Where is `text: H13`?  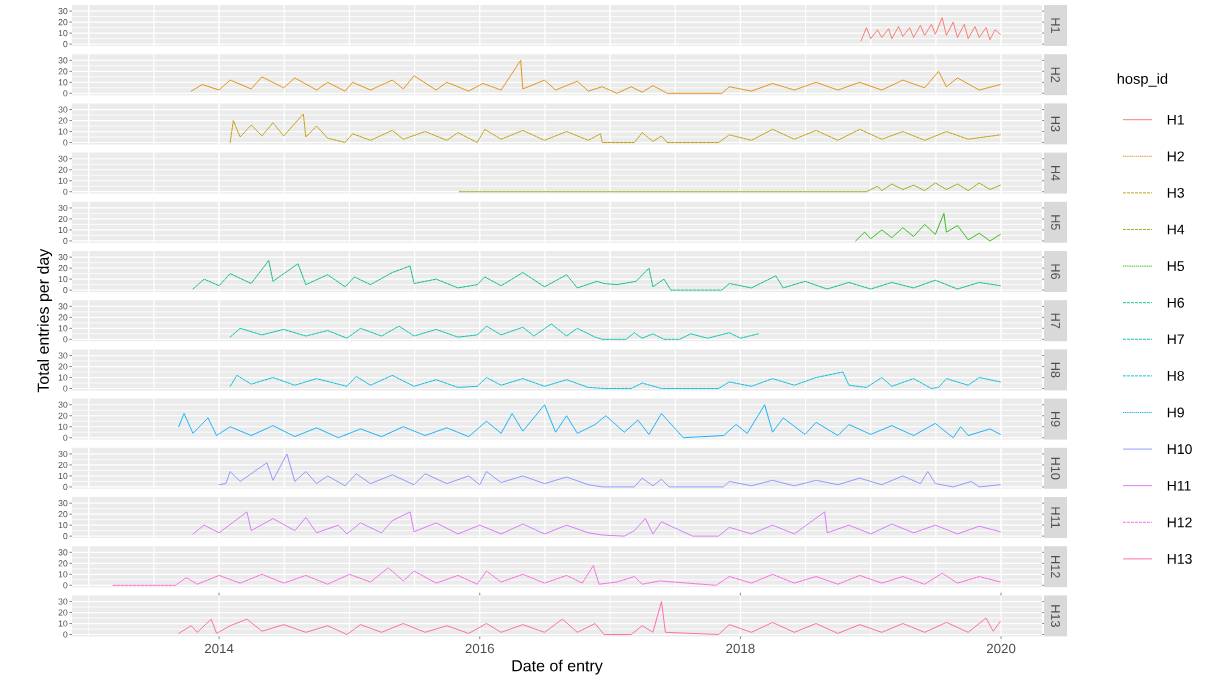 text: H13 is located at coordinates (1055, 616).